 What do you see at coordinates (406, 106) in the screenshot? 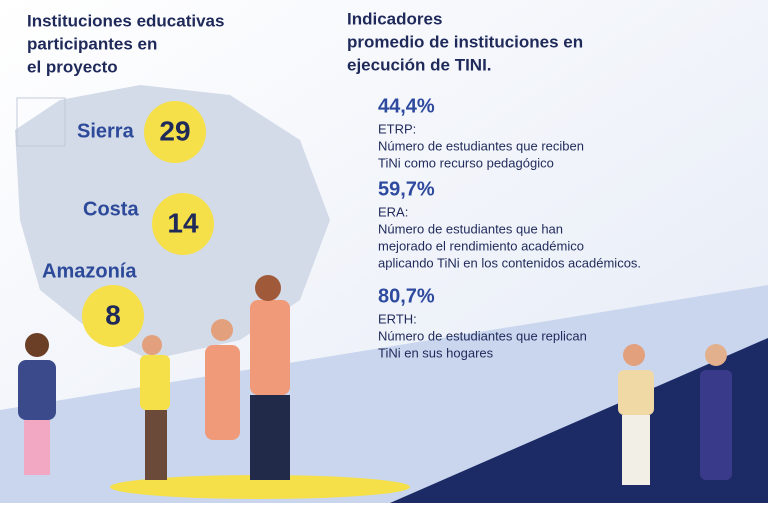
I see `indicator-percent: 44,4%` at bounding box center [406, 106].